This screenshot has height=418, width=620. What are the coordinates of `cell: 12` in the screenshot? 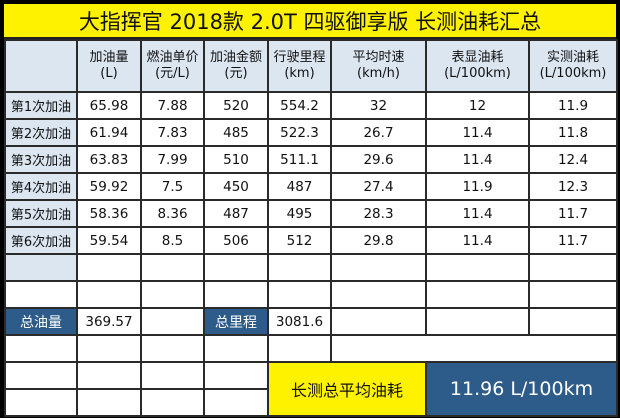 It's located at (477, 105).